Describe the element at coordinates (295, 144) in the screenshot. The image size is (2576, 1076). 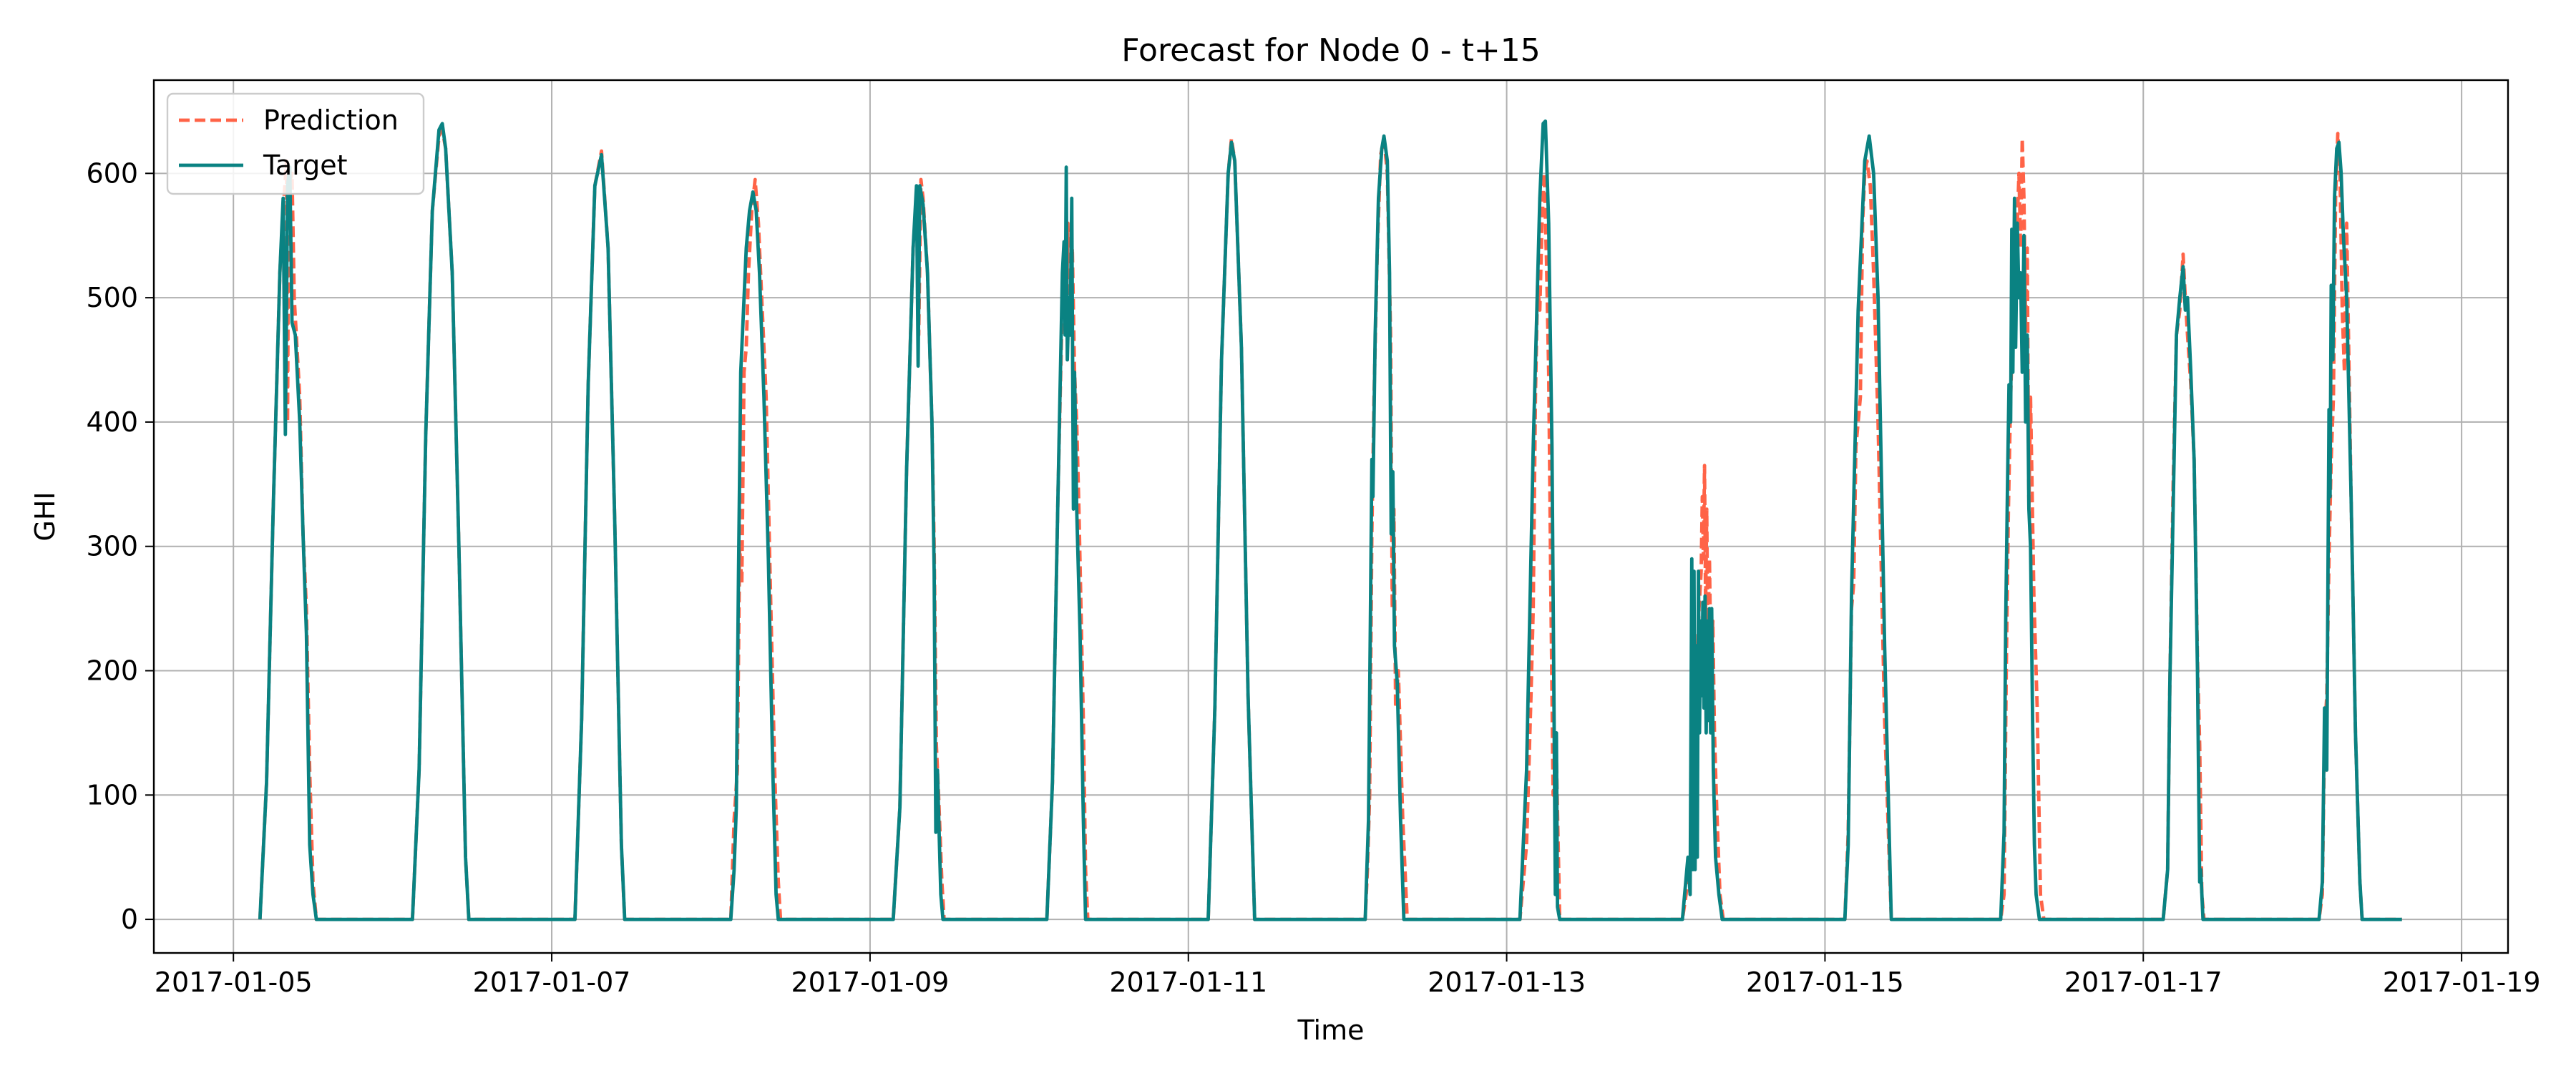
I see `legend: Prediction Target` at that location.